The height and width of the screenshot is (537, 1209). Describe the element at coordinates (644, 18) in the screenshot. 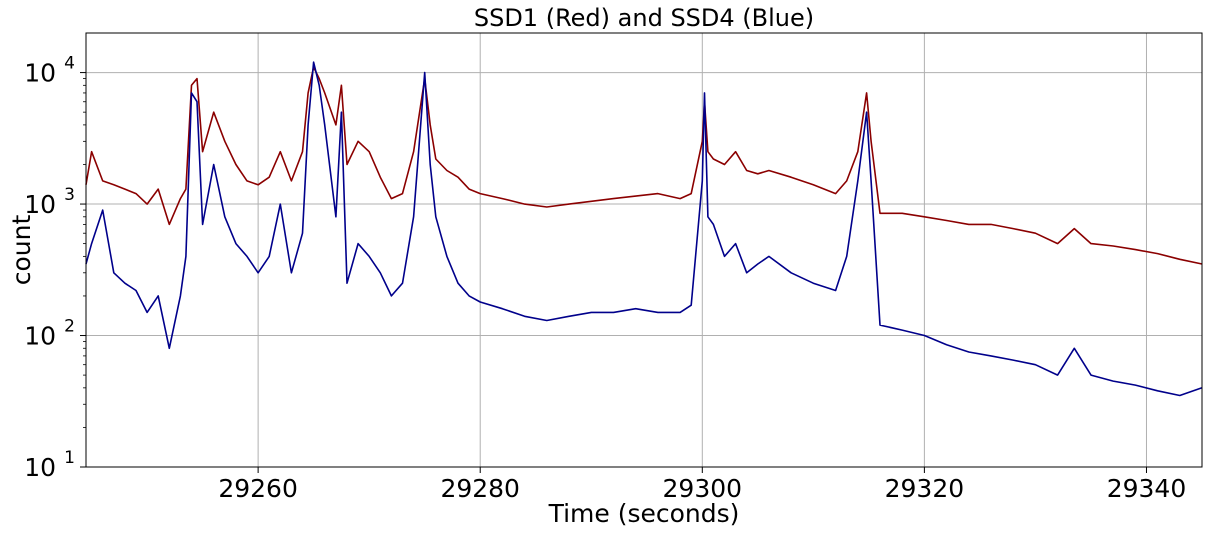

I see `chart-title: SSD1 (Red) and SSD4 (Blue)` at that location.